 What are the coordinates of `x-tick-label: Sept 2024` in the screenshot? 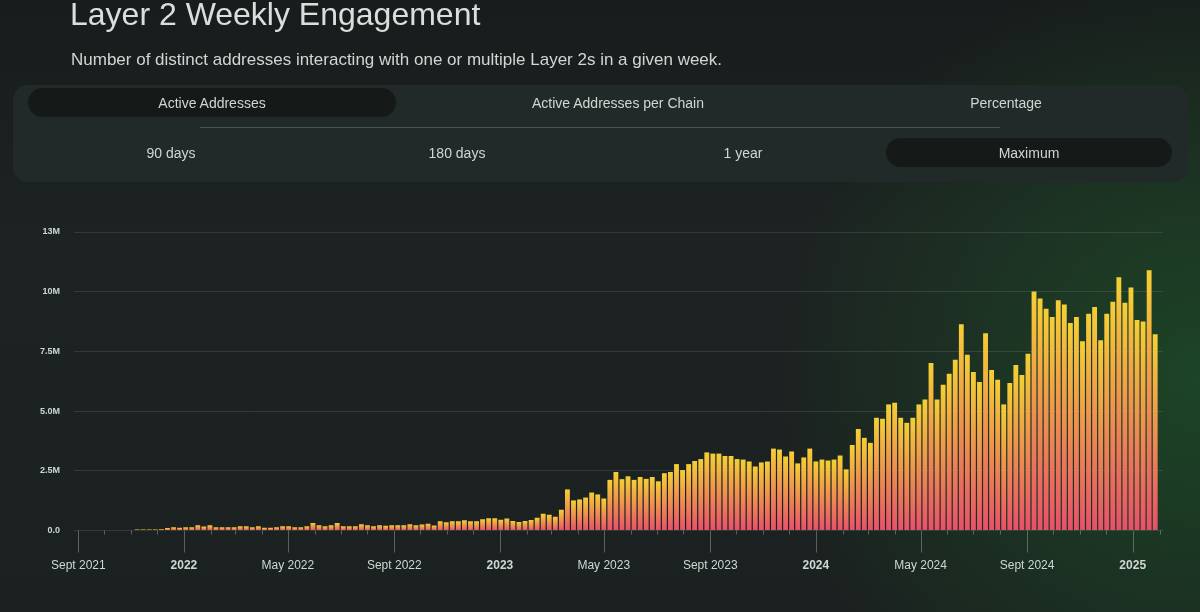 It's located at (1027, 565).